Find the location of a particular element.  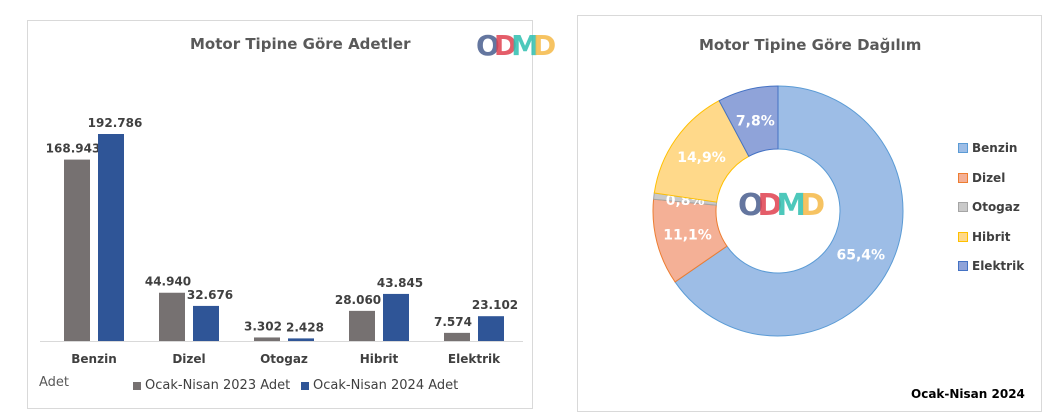

data-label: 168.943 is located at coordinates (73, 149).